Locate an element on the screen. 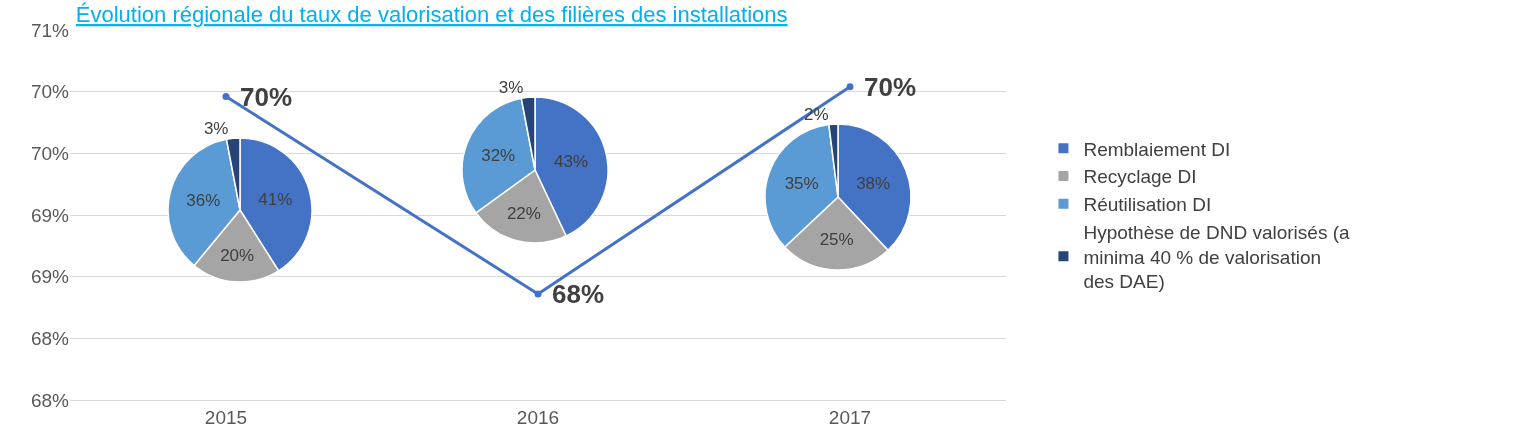 This screenshot has height=445, width=1516. legend-label: Recyclage DI is located at coordinates (1140, 177).